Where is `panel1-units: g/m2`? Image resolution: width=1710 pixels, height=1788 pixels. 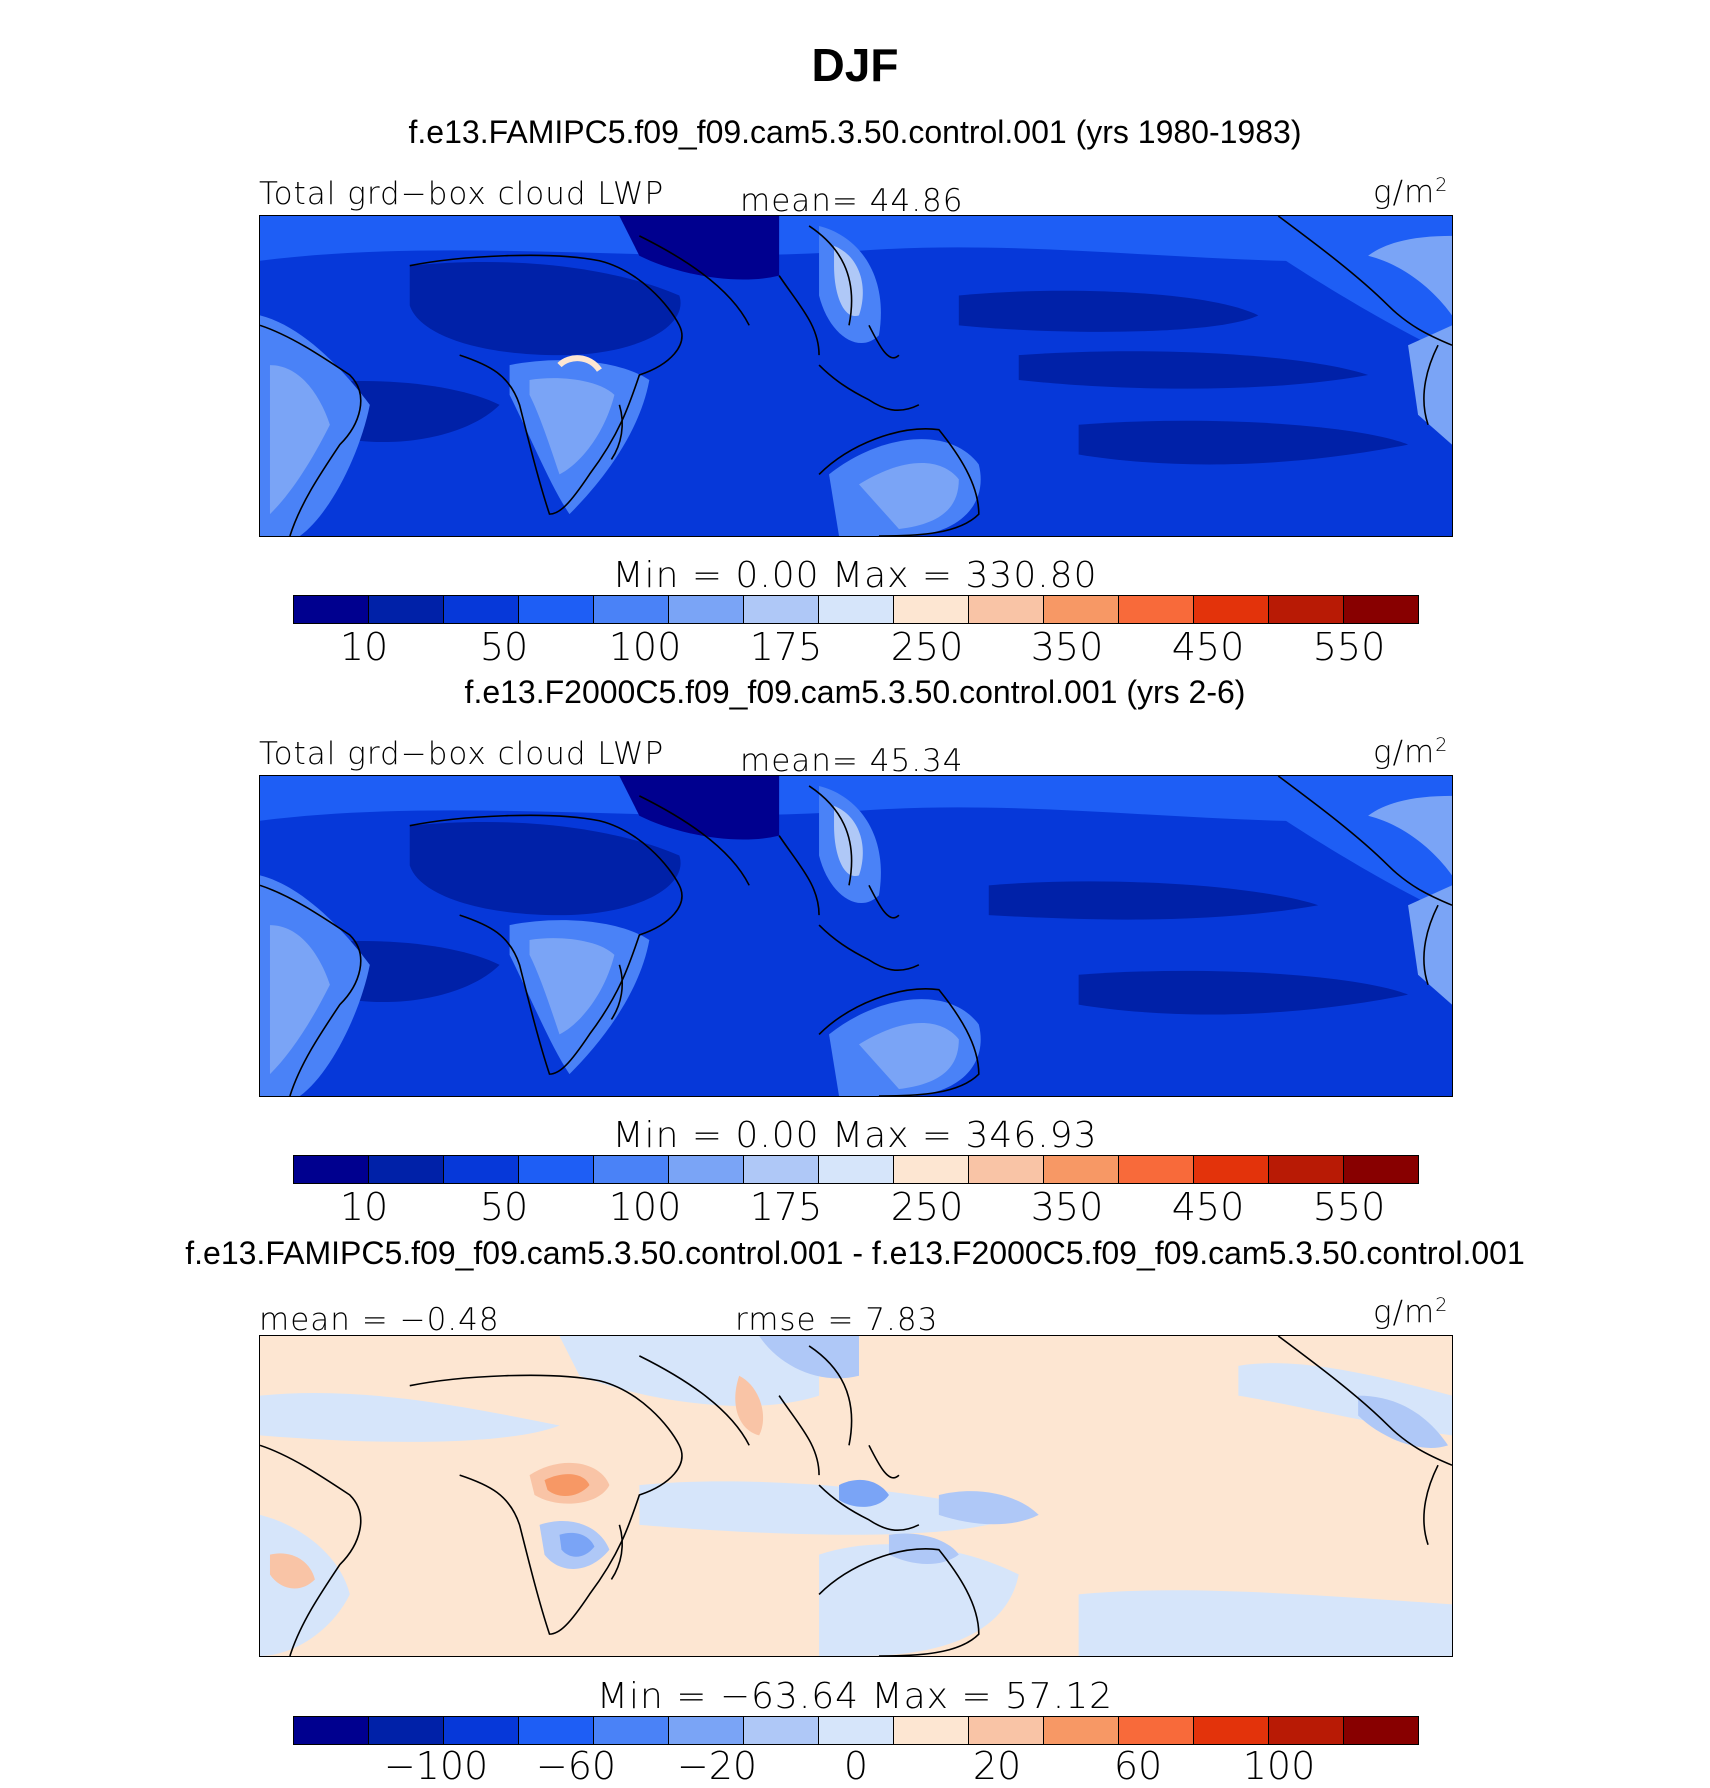 panel1-units: g/m2 is located at coordinates (1411, 192).